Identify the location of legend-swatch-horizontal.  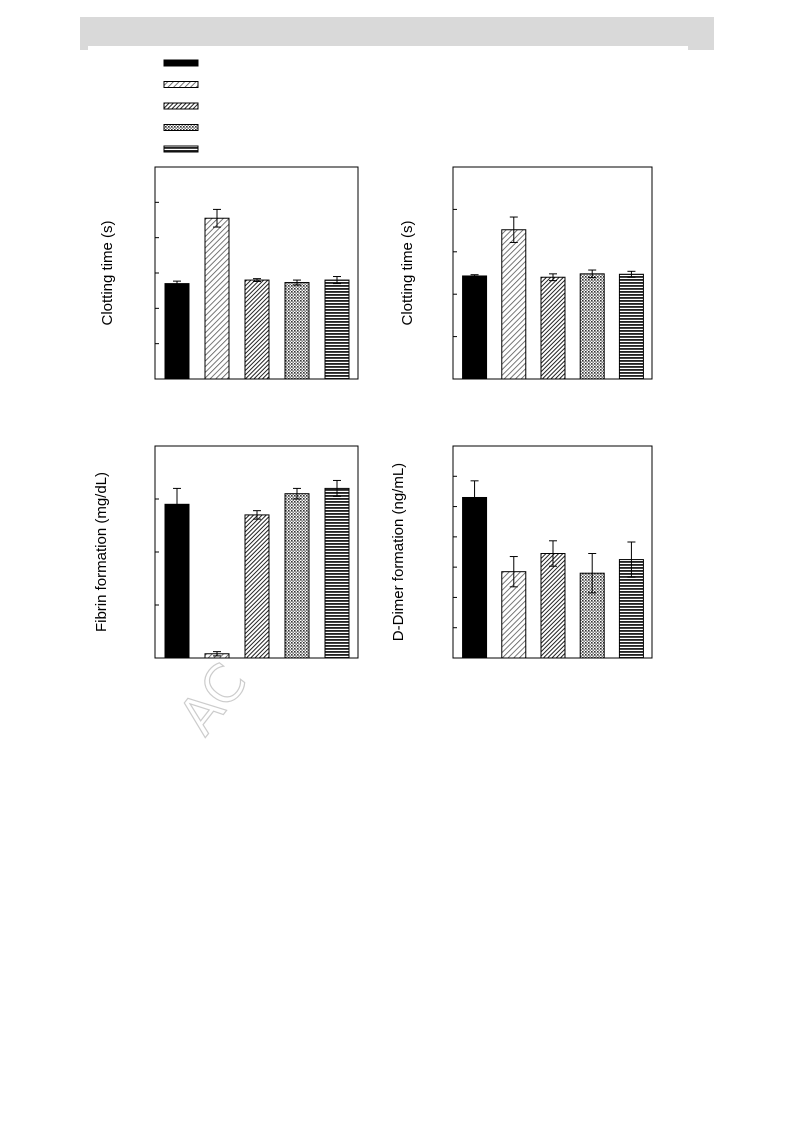
(181, 149).